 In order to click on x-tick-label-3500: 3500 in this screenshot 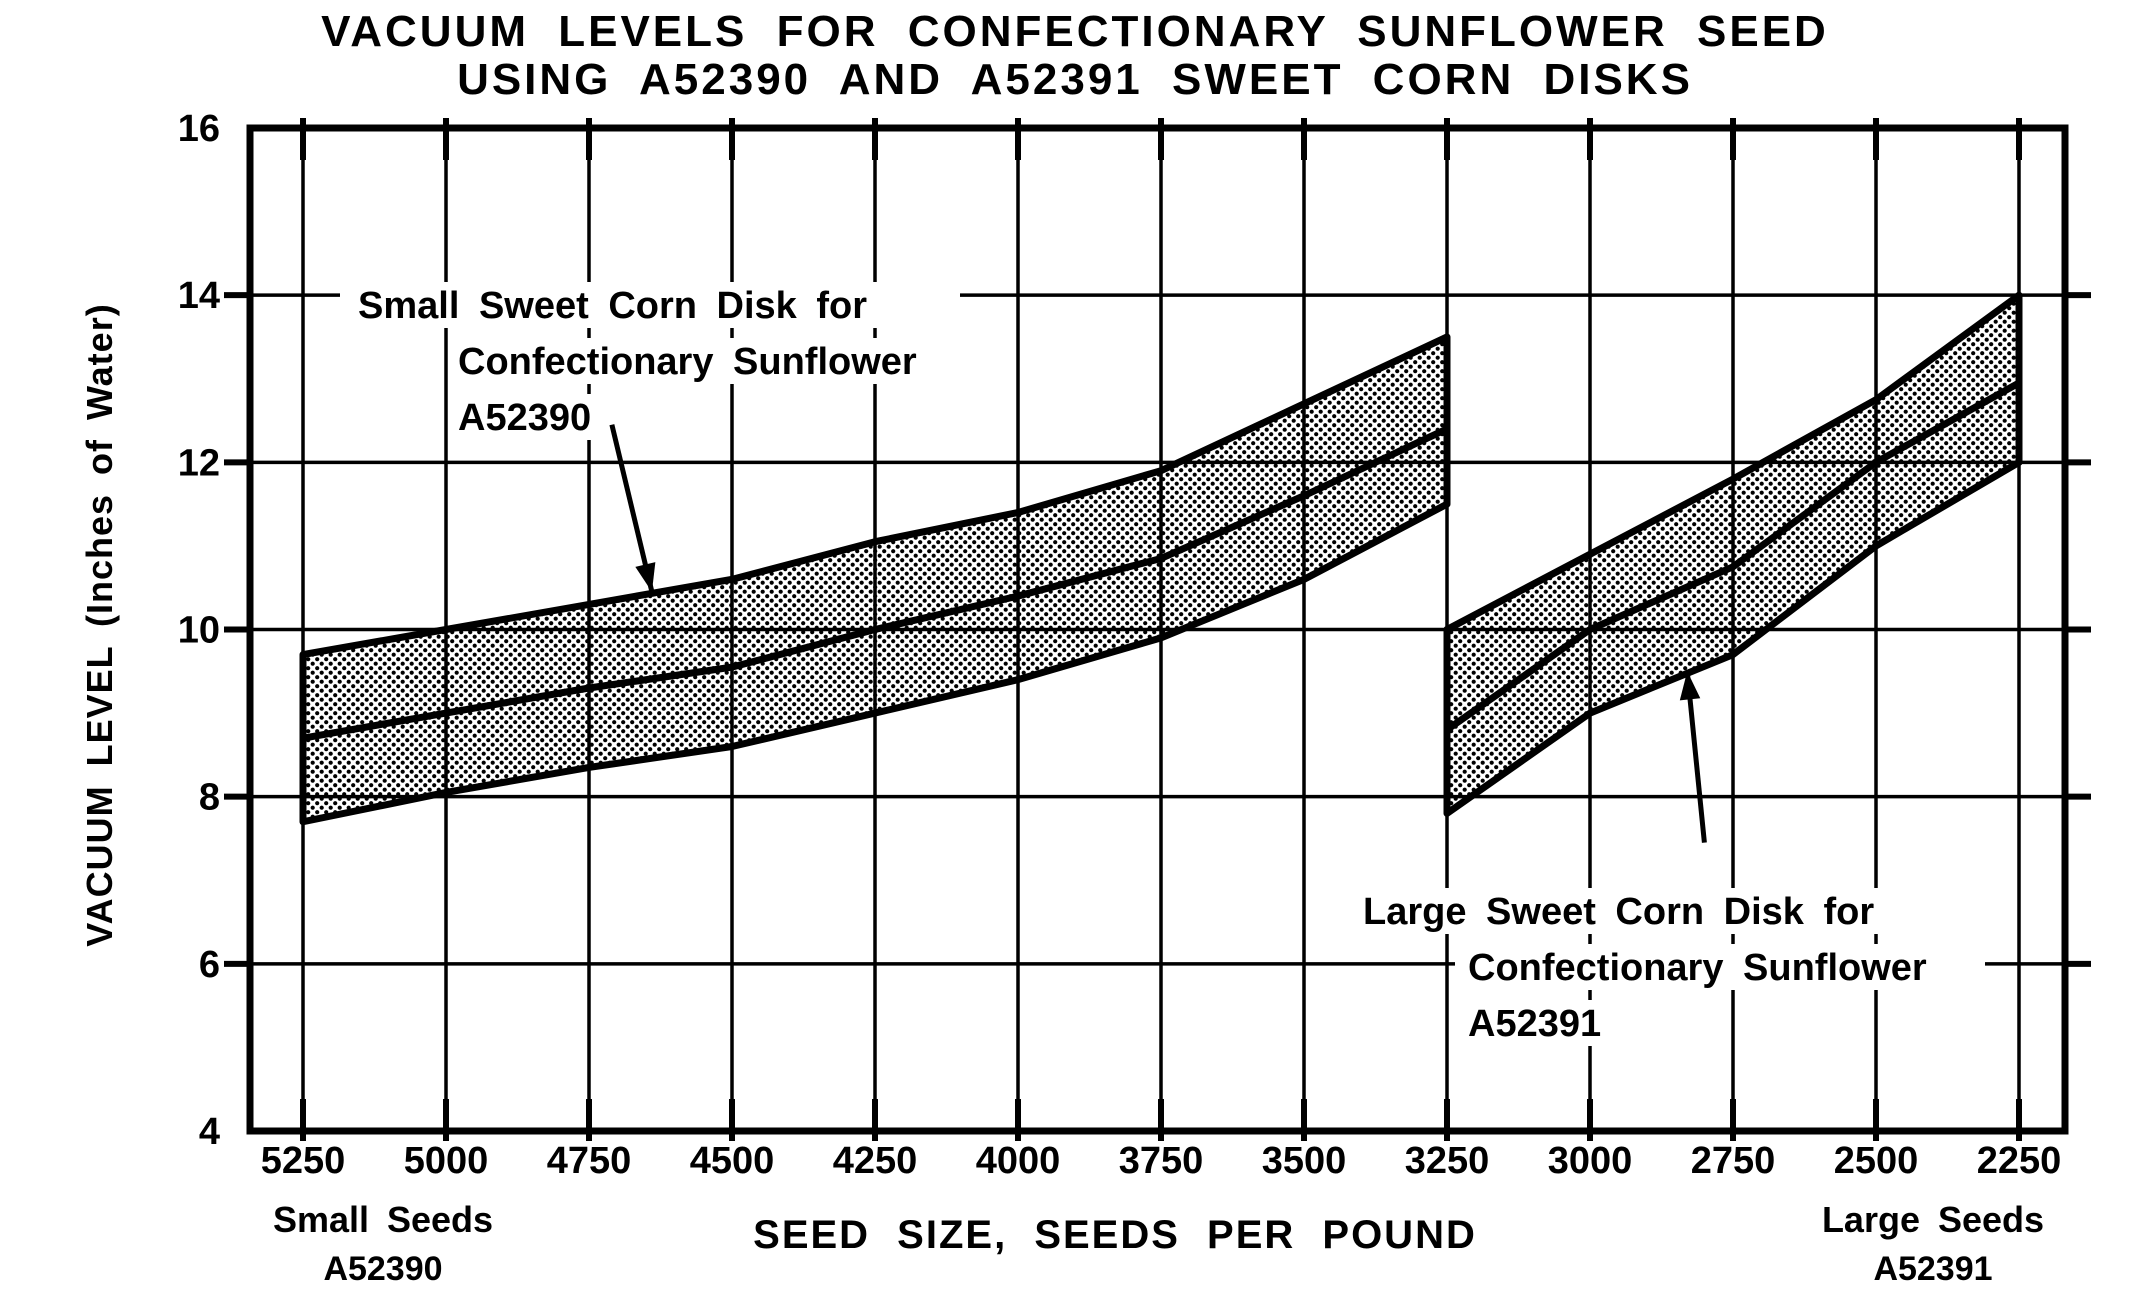, I will do `click(1304, 1161)`.